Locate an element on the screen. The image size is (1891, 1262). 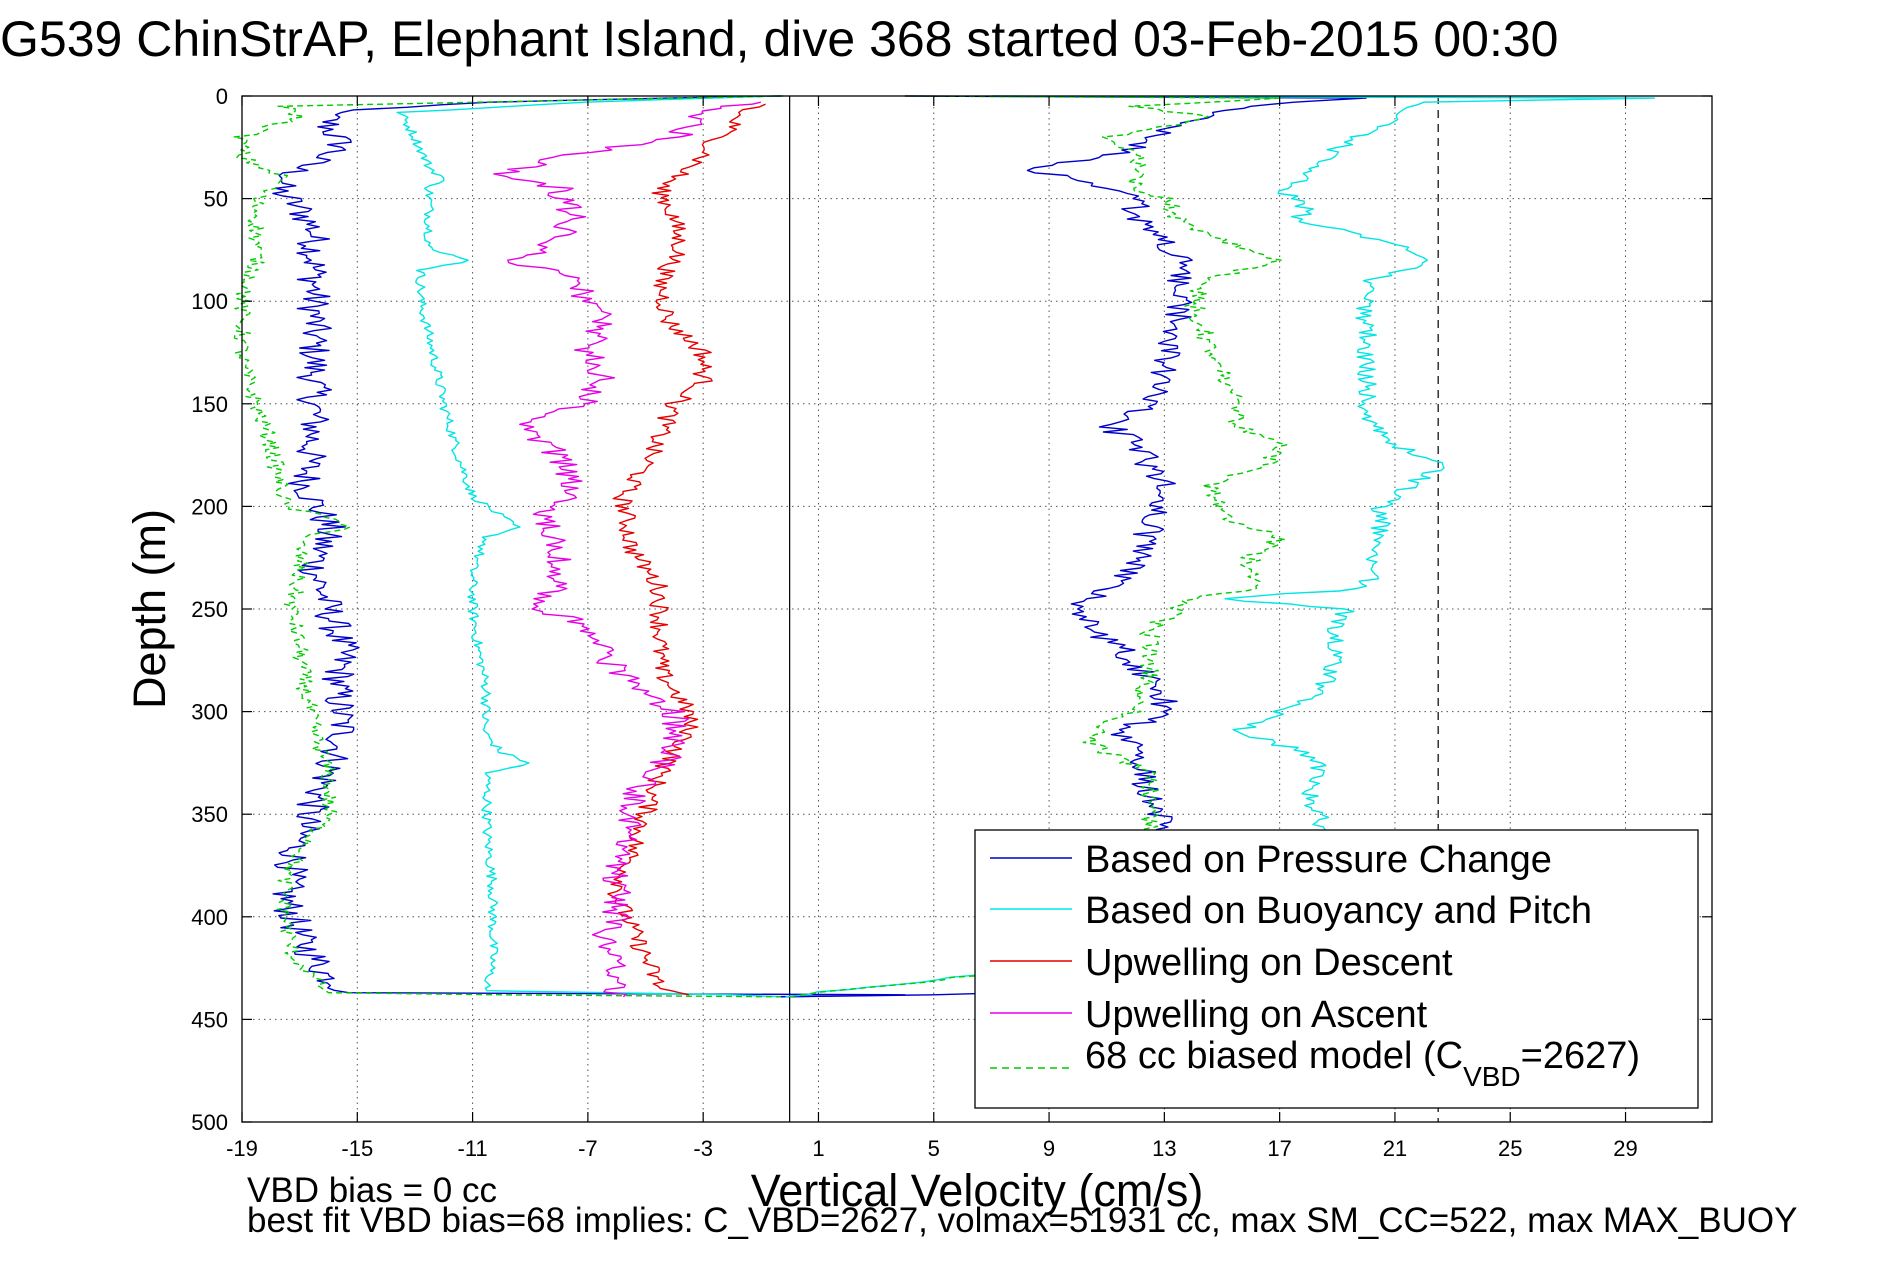
y-tick-label: 200 is located at coordinates (209, 506).